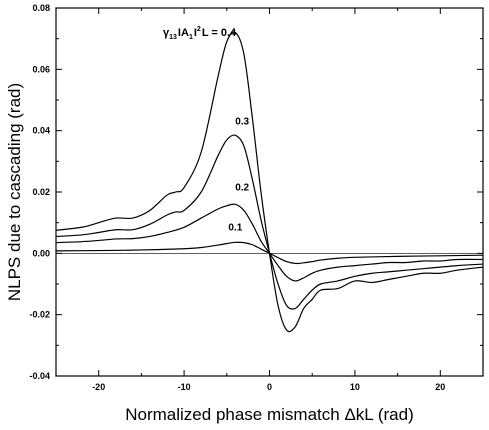 The image size is (489, 430). Describe the element at coordinates (269, 387) in the screenshot. I see `x-tick-label: 0` at that location.